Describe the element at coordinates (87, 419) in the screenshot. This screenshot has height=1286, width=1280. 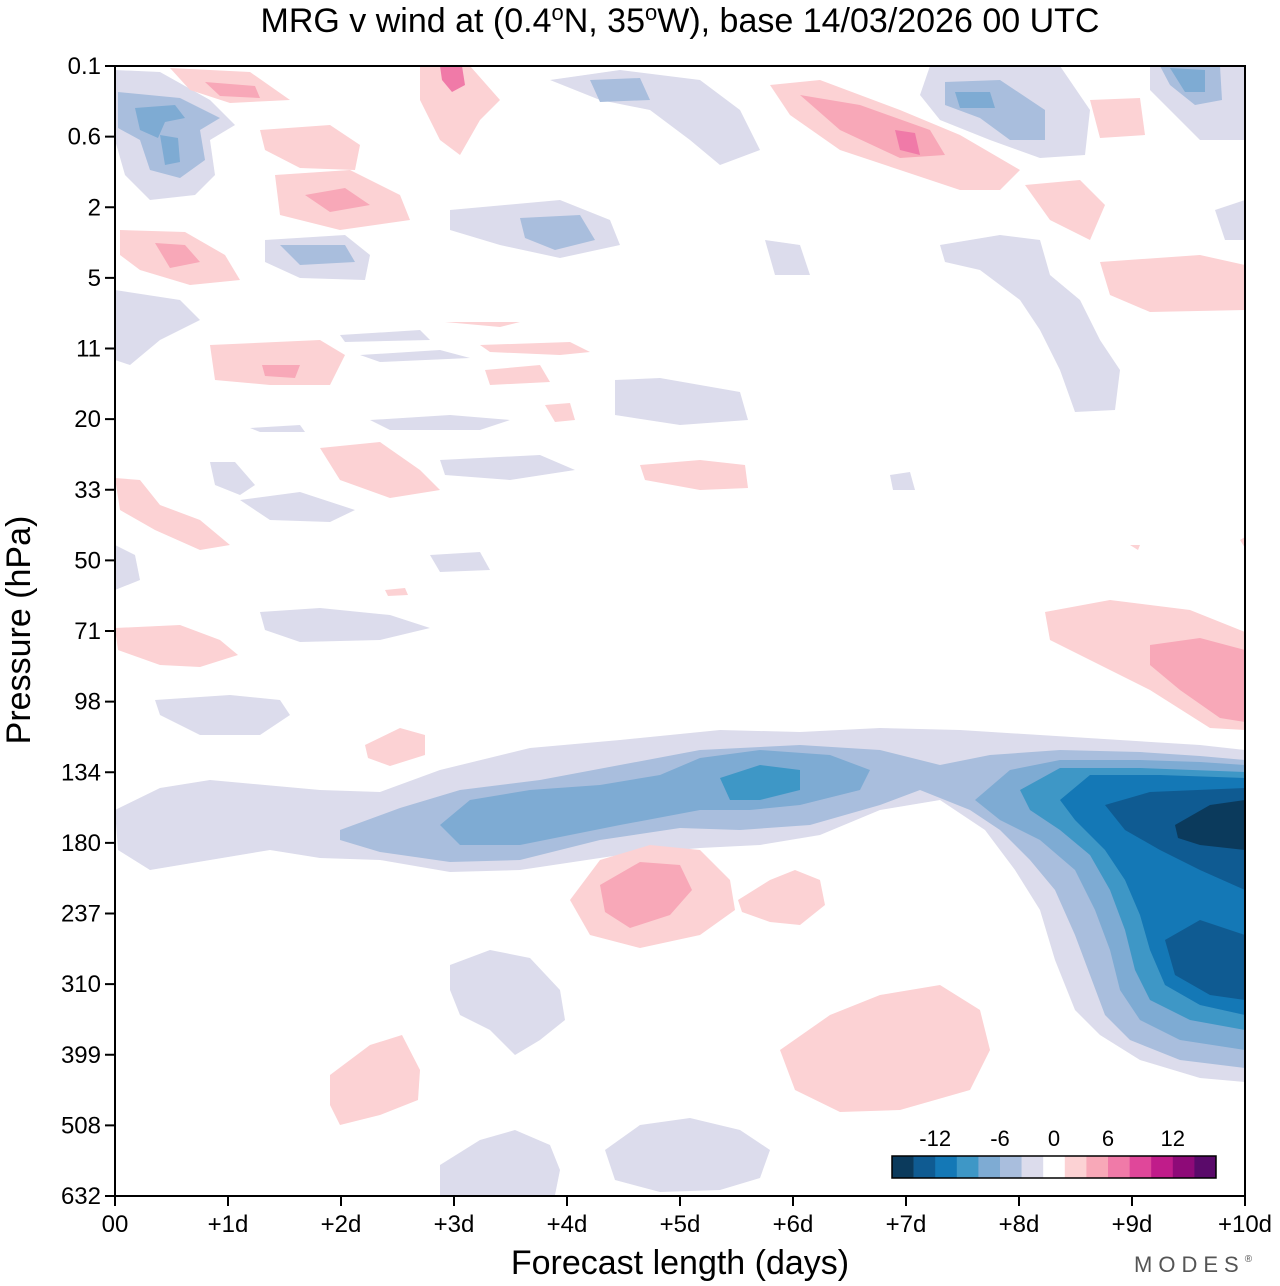
I see `y-tick-label: 20` at that location.